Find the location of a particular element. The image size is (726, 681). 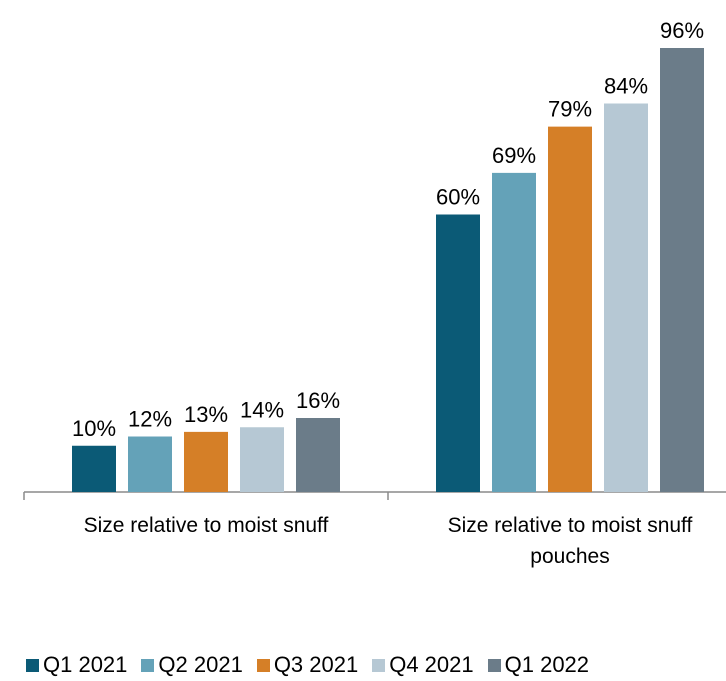

legend-label: Q1 2022 is located at coordinates (547, 664).